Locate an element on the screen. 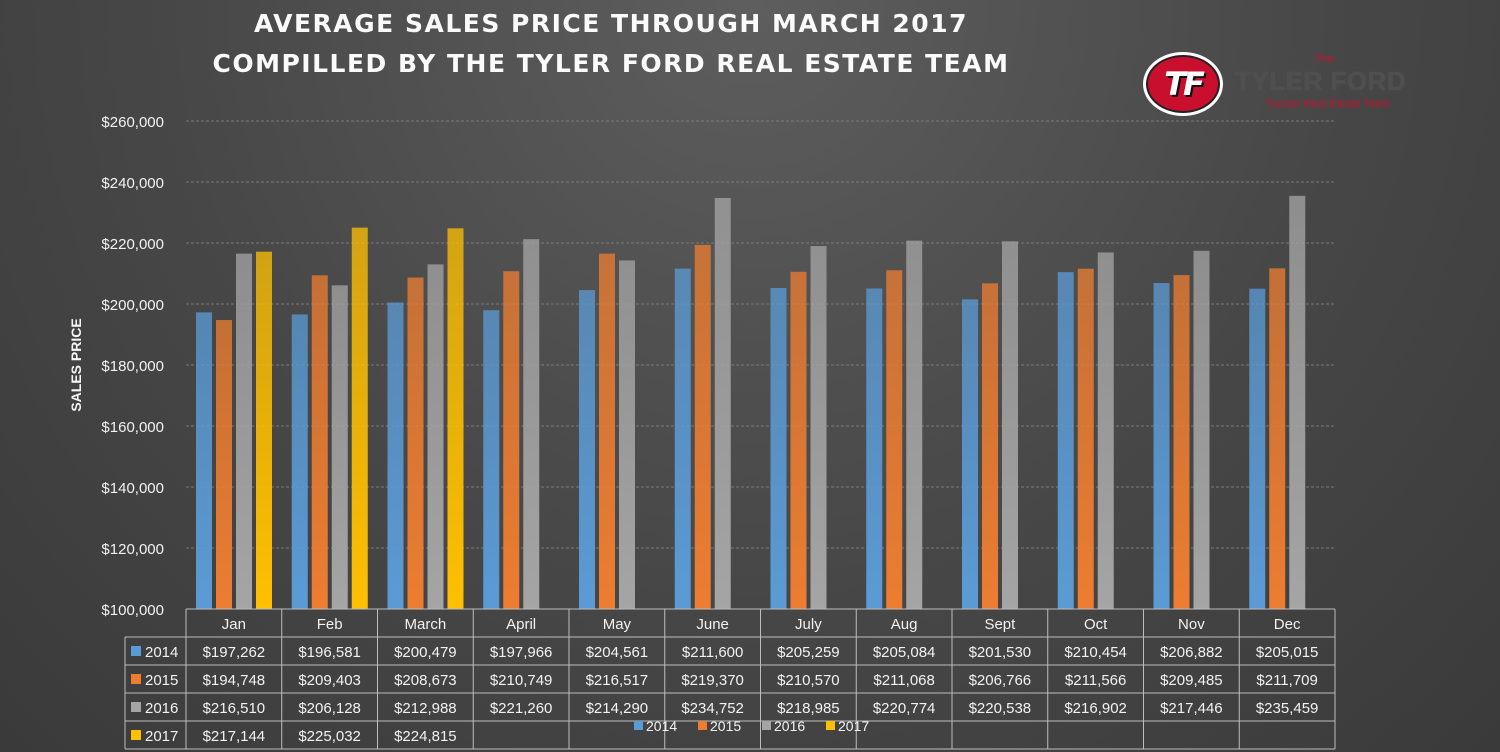 Image resolution: width=1500 pixels, height=752 pixels. y-axis-title: SALES PRICE is located at coordinates (76, 364).